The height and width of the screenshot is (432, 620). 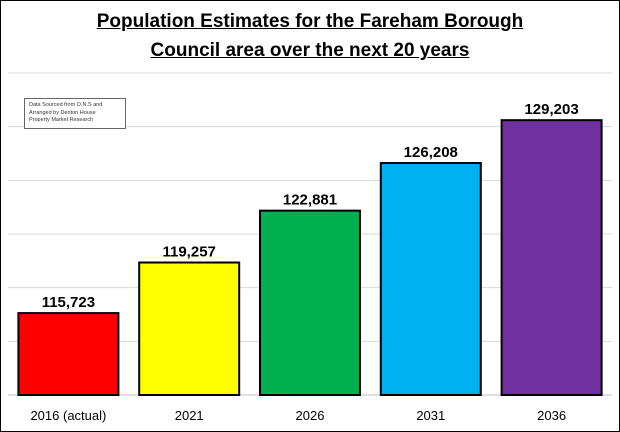 I want to click on category-label-2: 2026, so click(x=310, y=415).